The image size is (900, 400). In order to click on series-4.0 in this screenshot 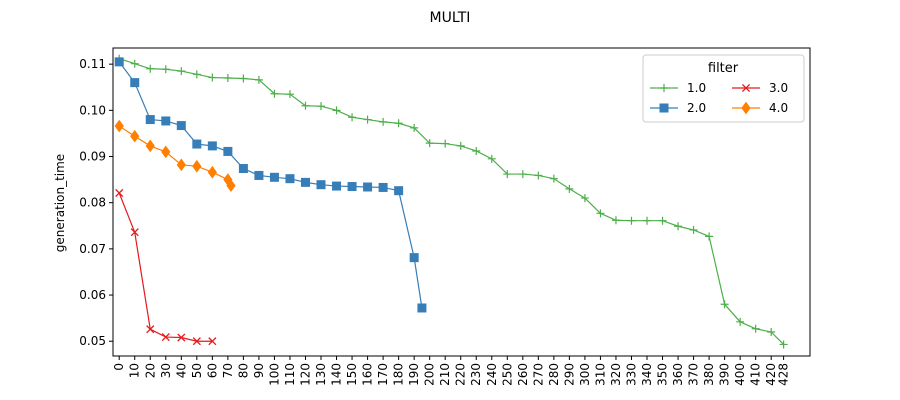, I will do `click(175, 155)`.